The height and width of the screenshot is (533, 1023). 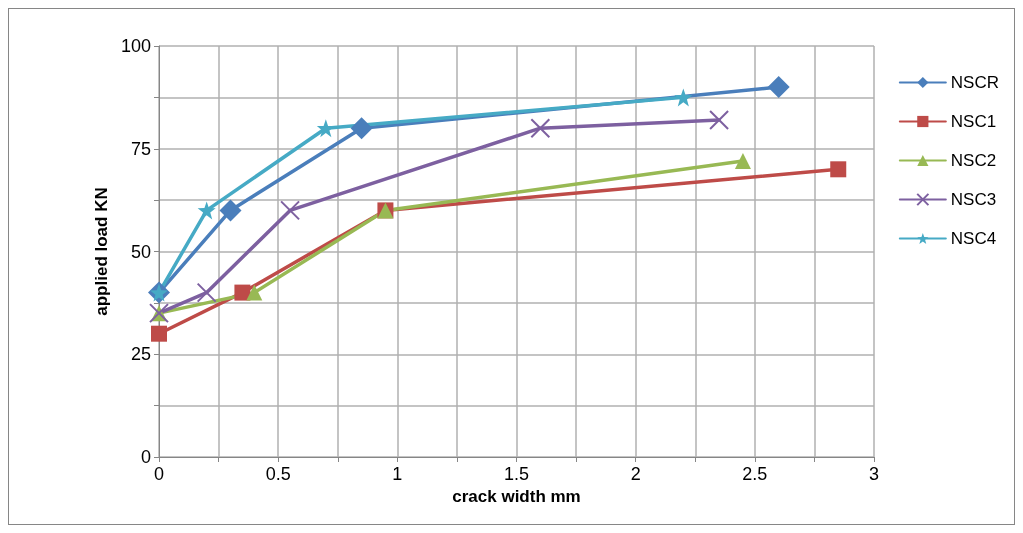 I want to click on x-tick-label: 0, so click(x=159, y=474).